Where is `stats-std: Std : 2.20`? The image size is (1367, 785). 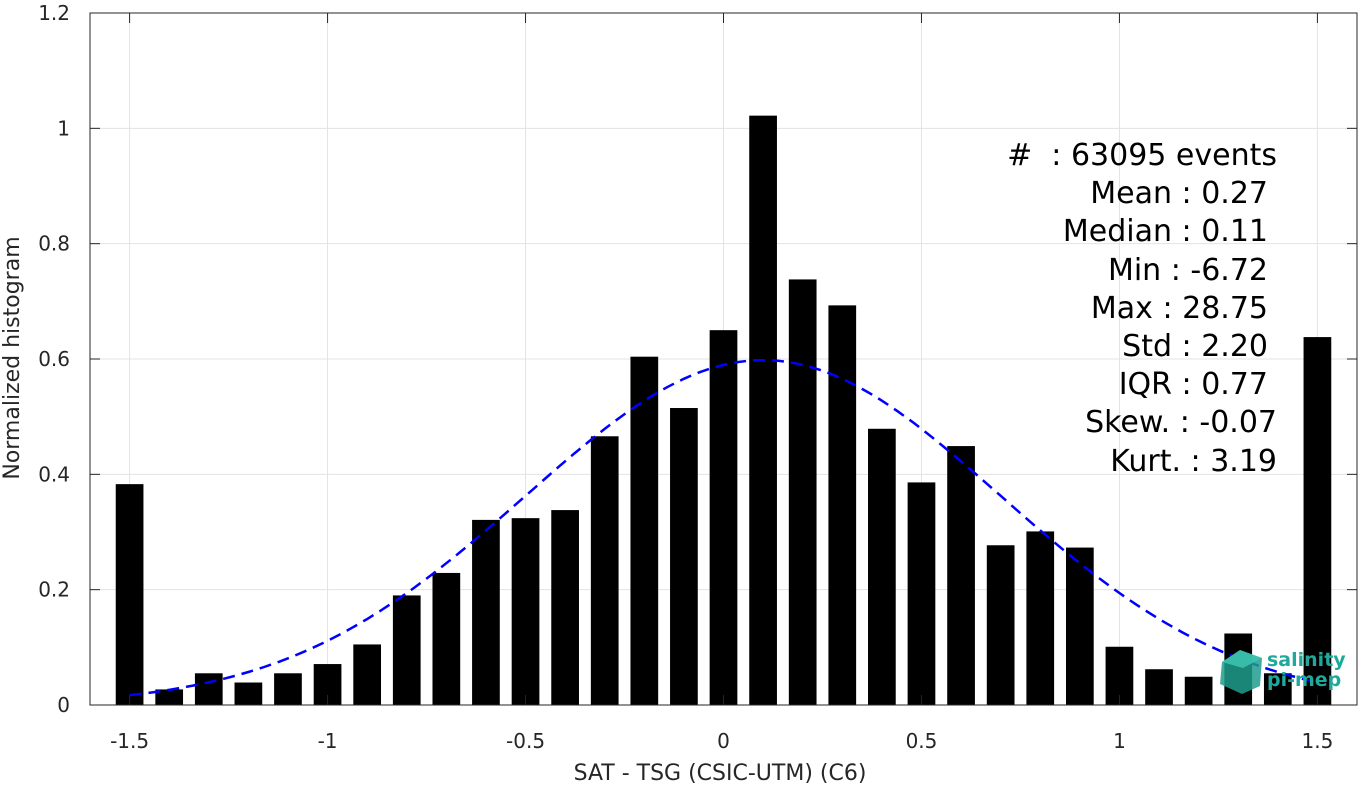
stats-std: Std : 2.20 is located at coordinates (1195, 346).